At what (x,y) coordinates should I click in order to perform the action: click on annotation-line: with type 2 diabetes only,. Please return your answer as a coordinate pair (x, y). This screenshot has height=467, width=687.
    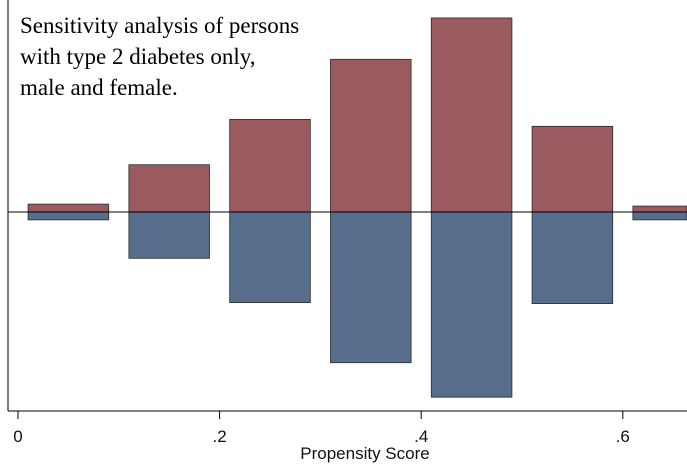
    Looking at the image, I should click on (138, 56).